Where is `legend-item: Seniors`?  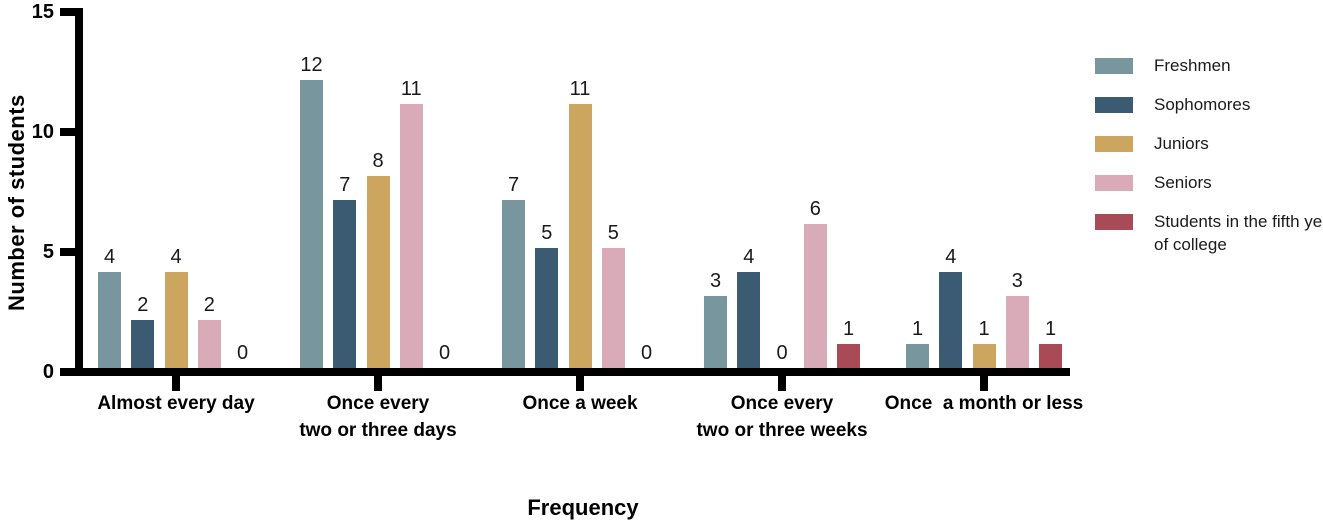
legend-item: Seniors is located at coordinates (1209, 183).